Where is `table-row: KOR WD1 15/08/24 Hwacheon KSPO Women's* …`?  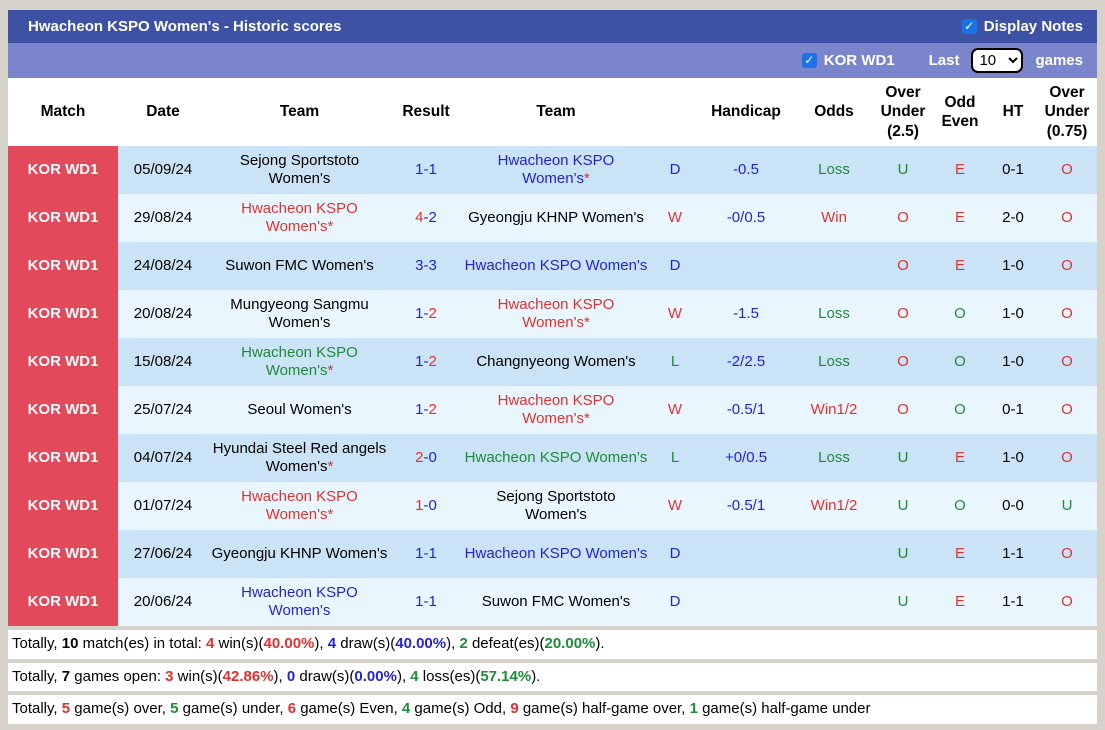 table-row: KOR WD1 15/08/24 Hwacheon KSPO Women's* … is located at coordinates (552, 362).